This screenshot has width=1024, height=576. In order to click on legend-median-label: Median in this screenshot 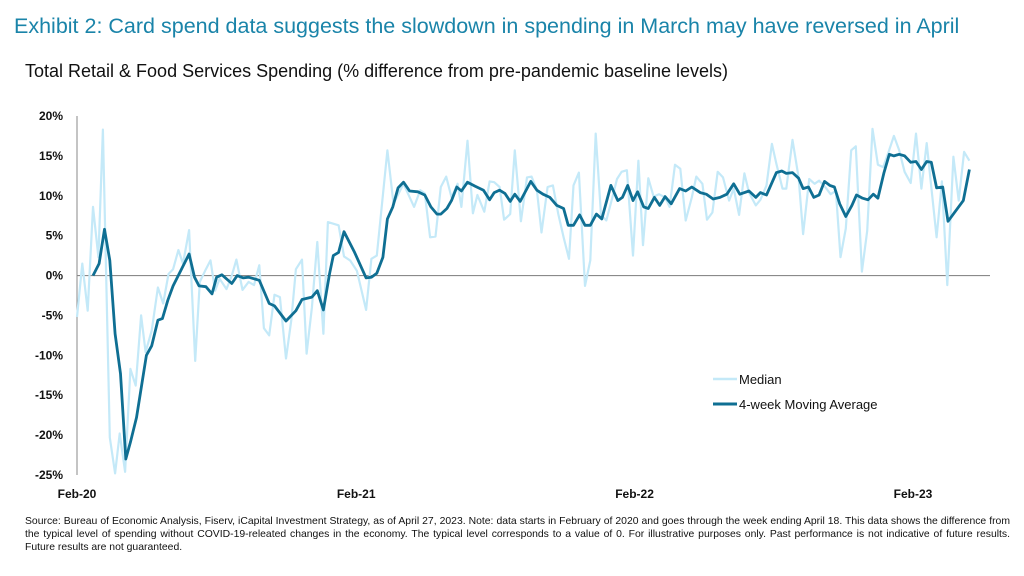, I will do `click(760, 379)`.